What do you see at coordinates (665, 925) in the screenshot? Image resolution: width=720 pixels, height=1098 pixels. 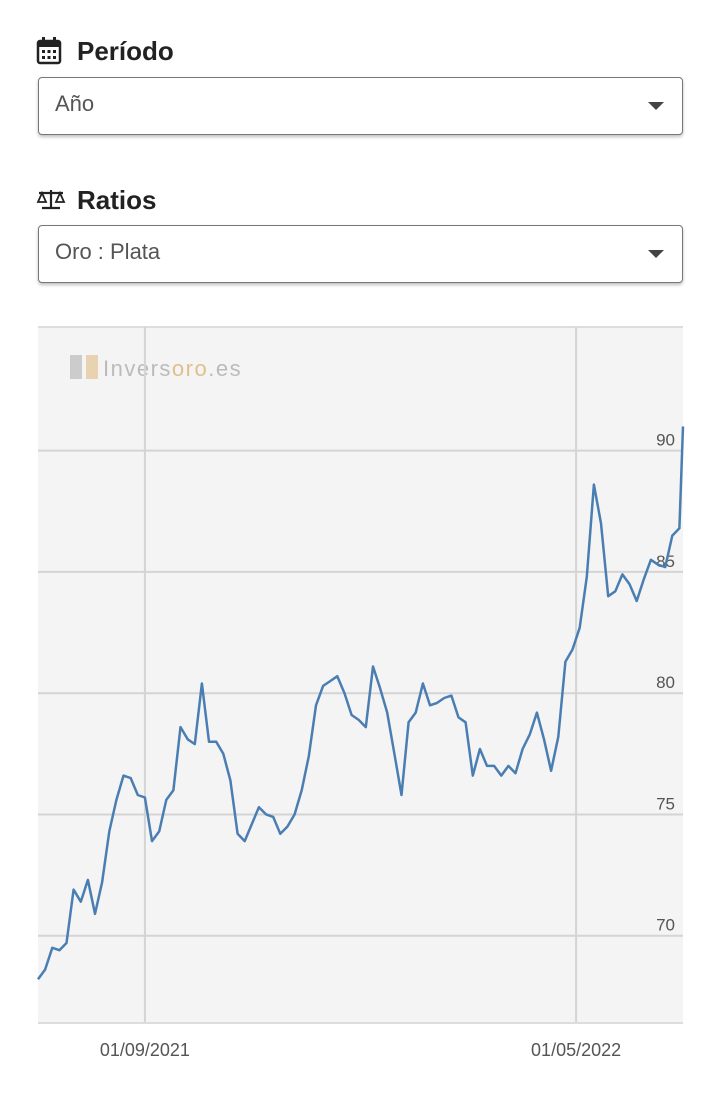 I see `y-tick-label: 70` at bounding box center [665, 925].